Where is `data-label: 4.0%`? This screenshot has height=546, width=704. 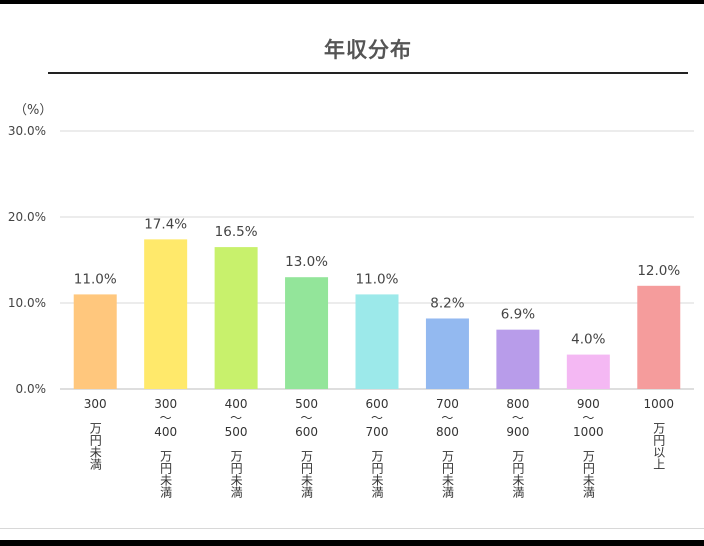
data-label: 4.0% is located at coordinates (588, 340).